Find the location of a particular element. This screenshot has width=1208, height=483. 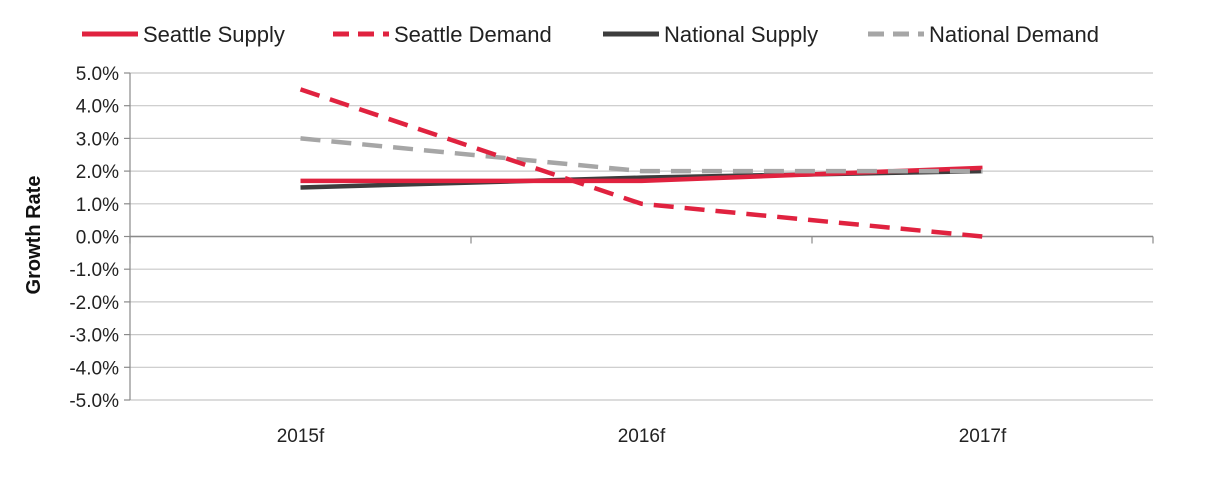

y-tick-label: -3.0% is located at coordinates (94, 336).